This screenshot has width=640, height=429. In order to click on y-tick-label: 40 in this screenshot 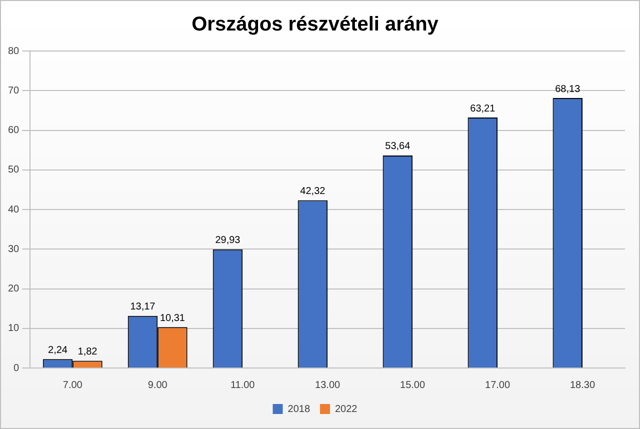, I will do `click(14, 210)`.